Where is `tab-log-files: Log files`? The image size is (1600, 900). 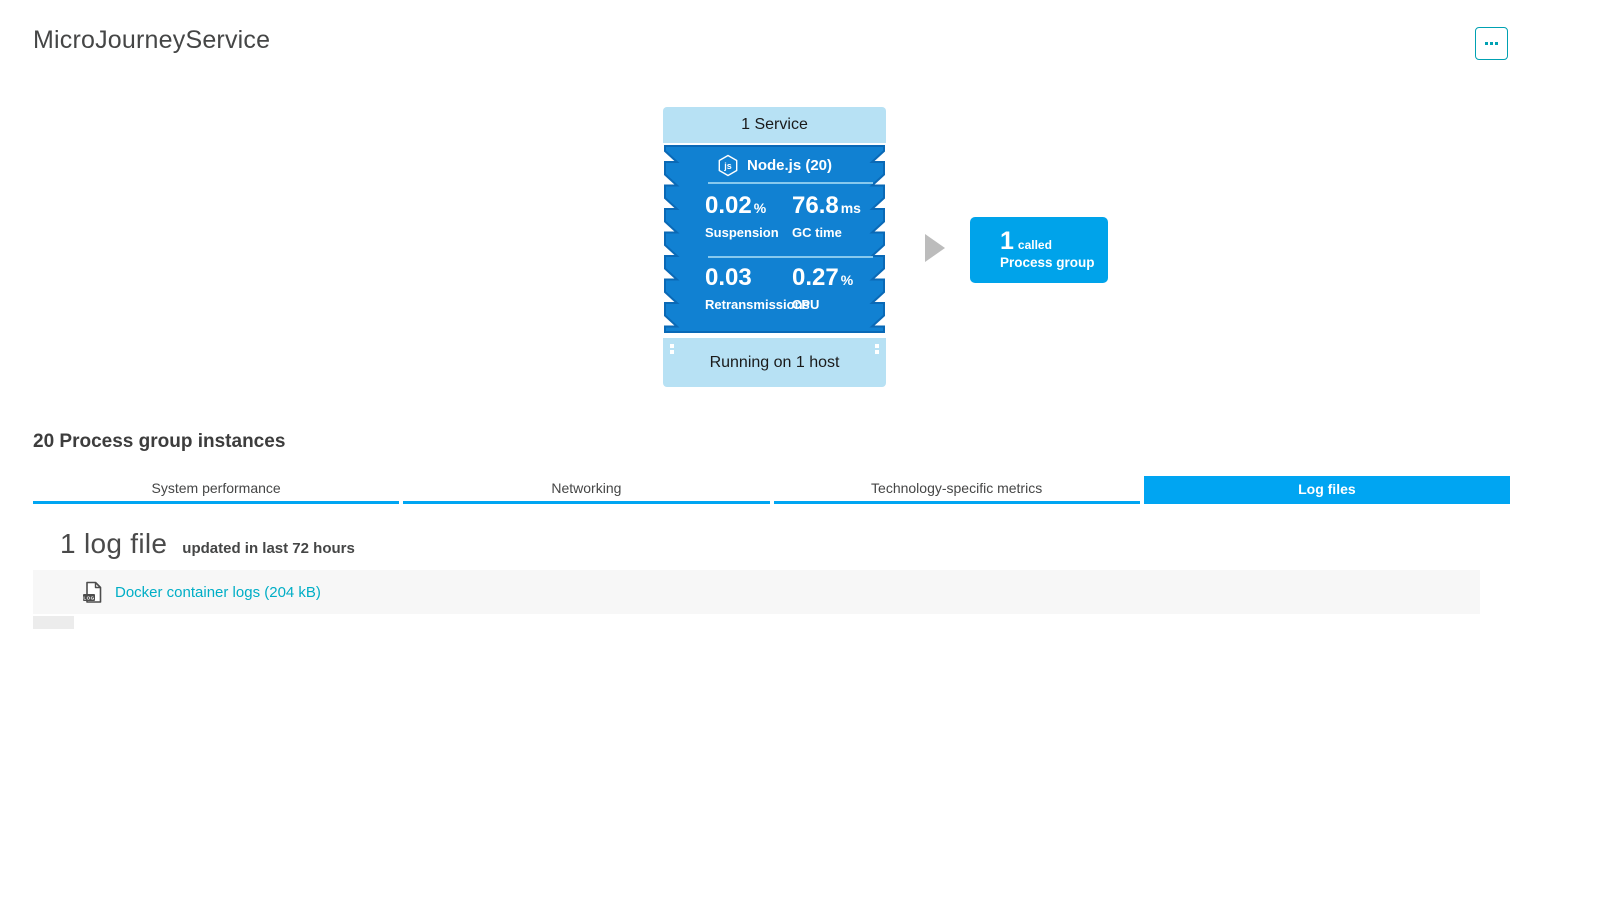 tab-log-files: Log files is located at coordinates (1326, 490).